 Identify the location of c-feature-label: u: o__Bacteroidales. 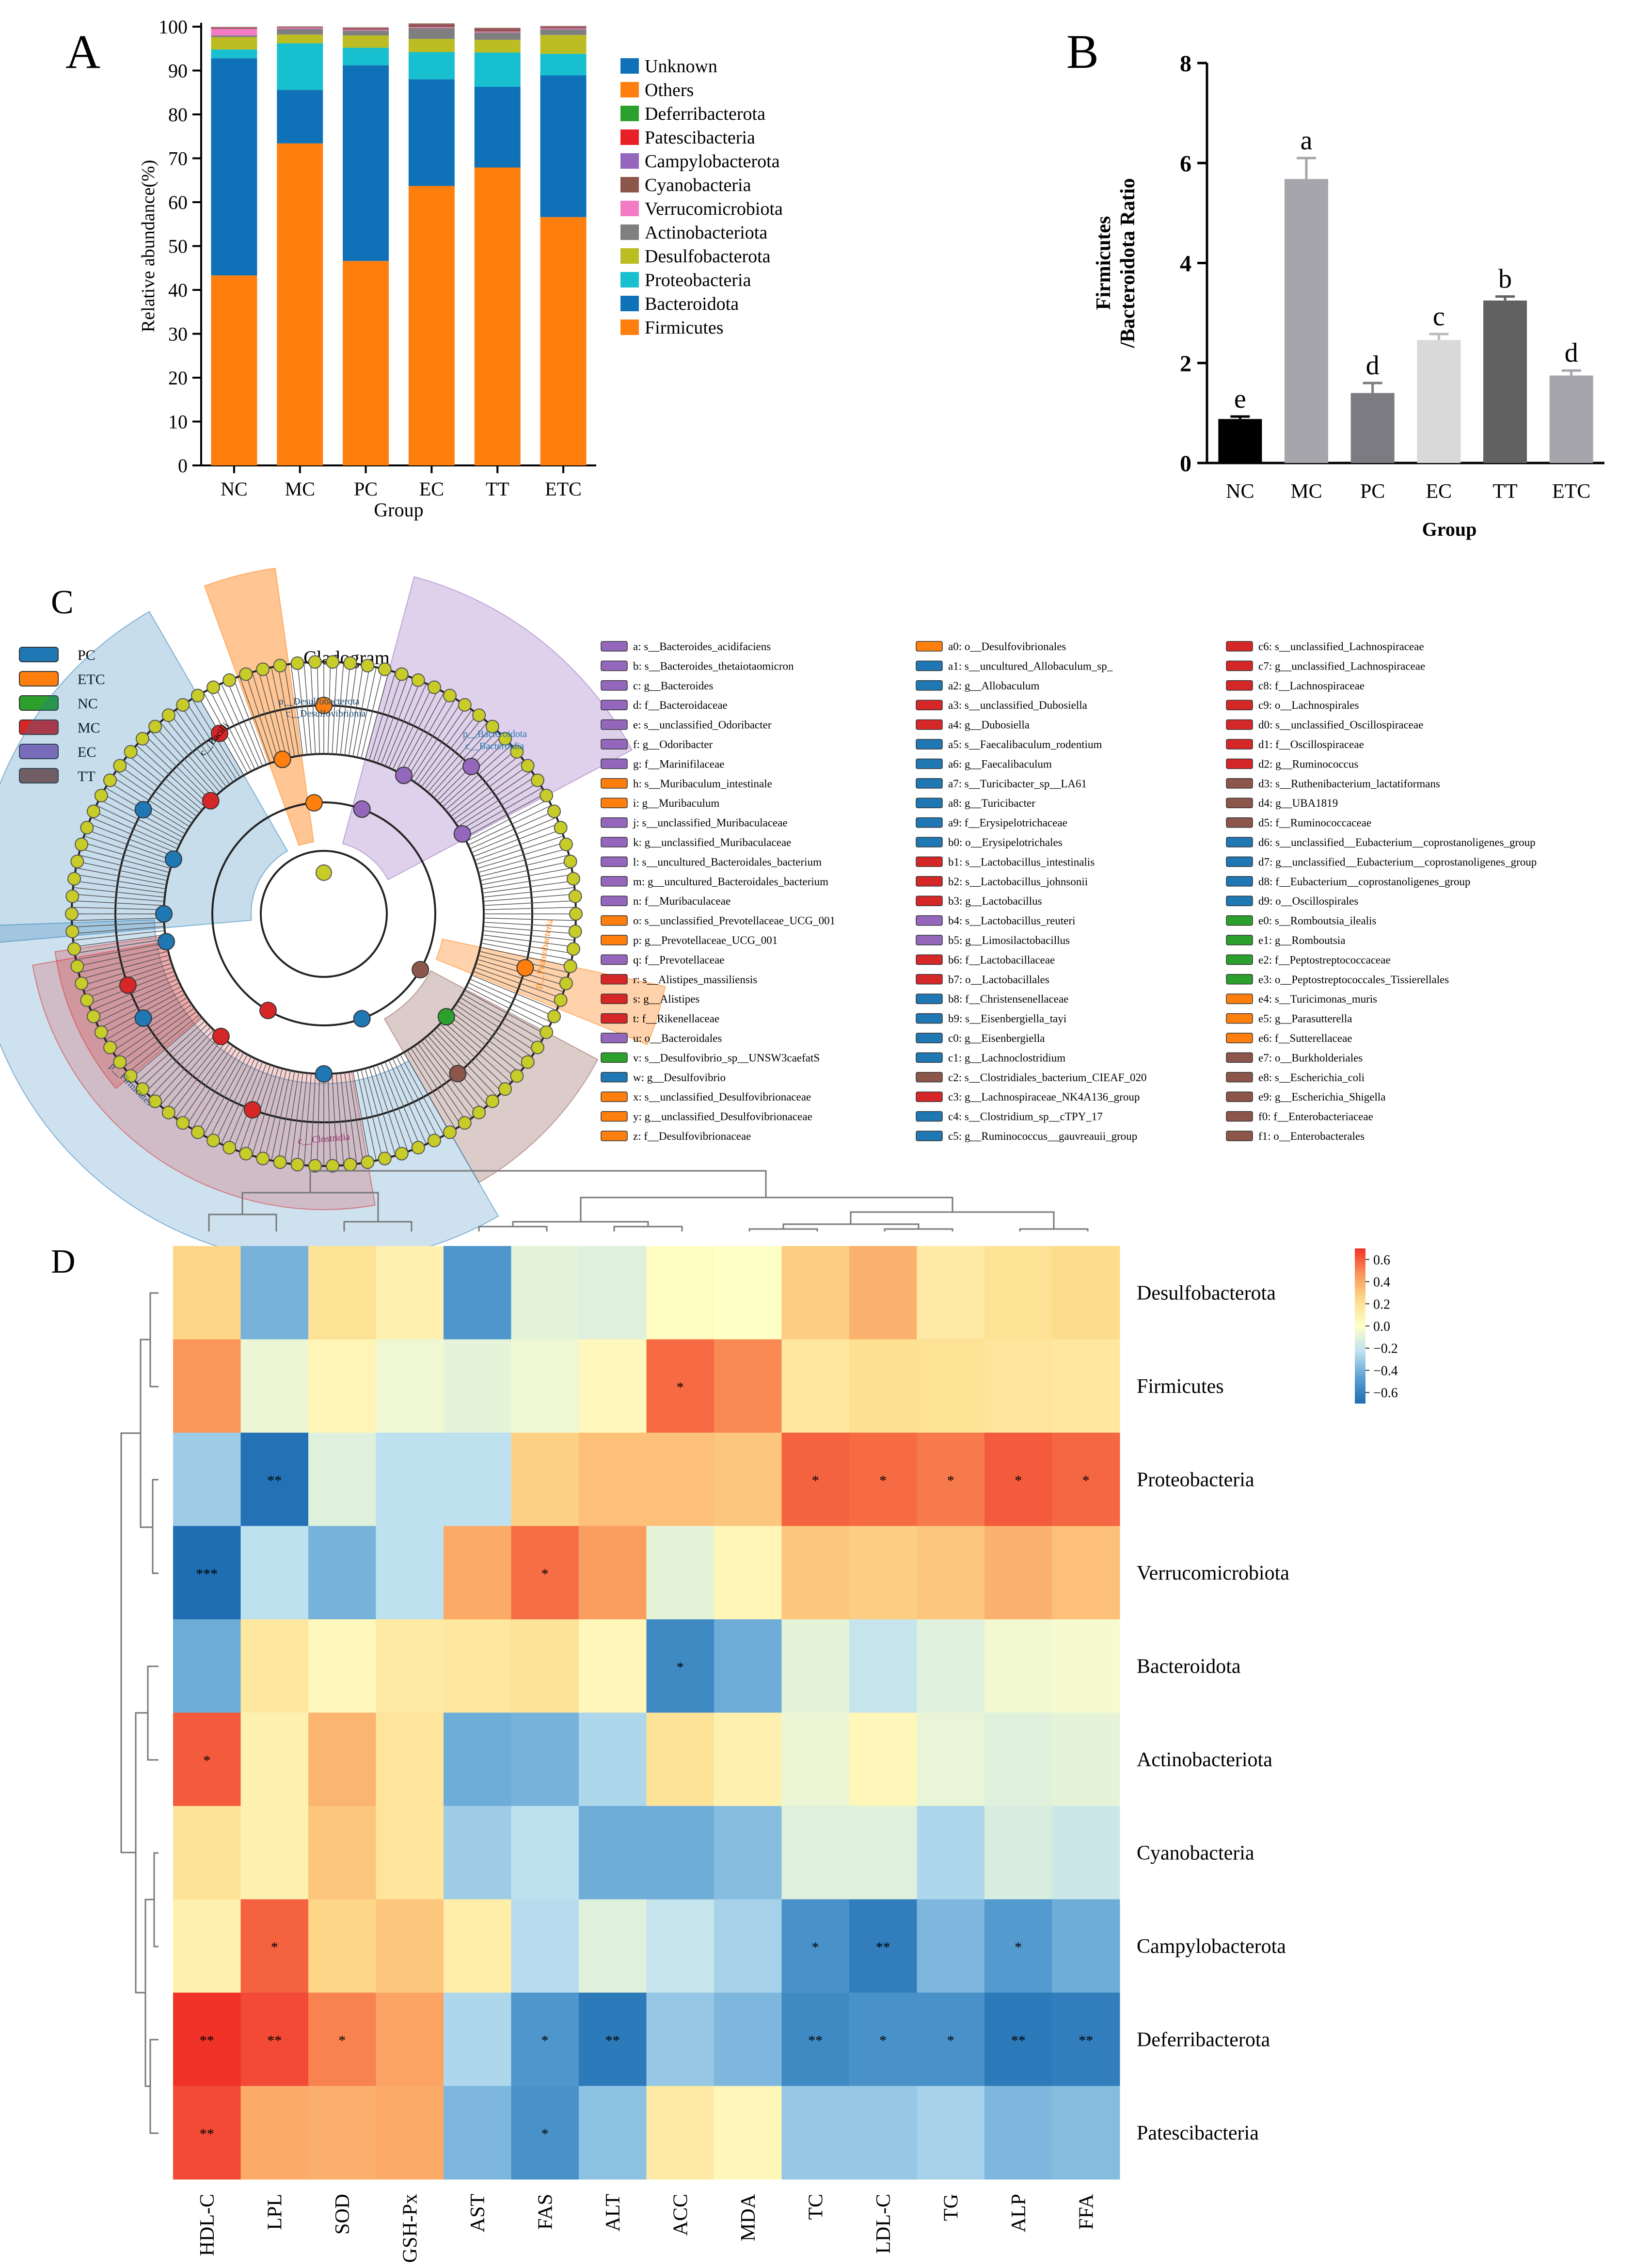
(677, 1038).